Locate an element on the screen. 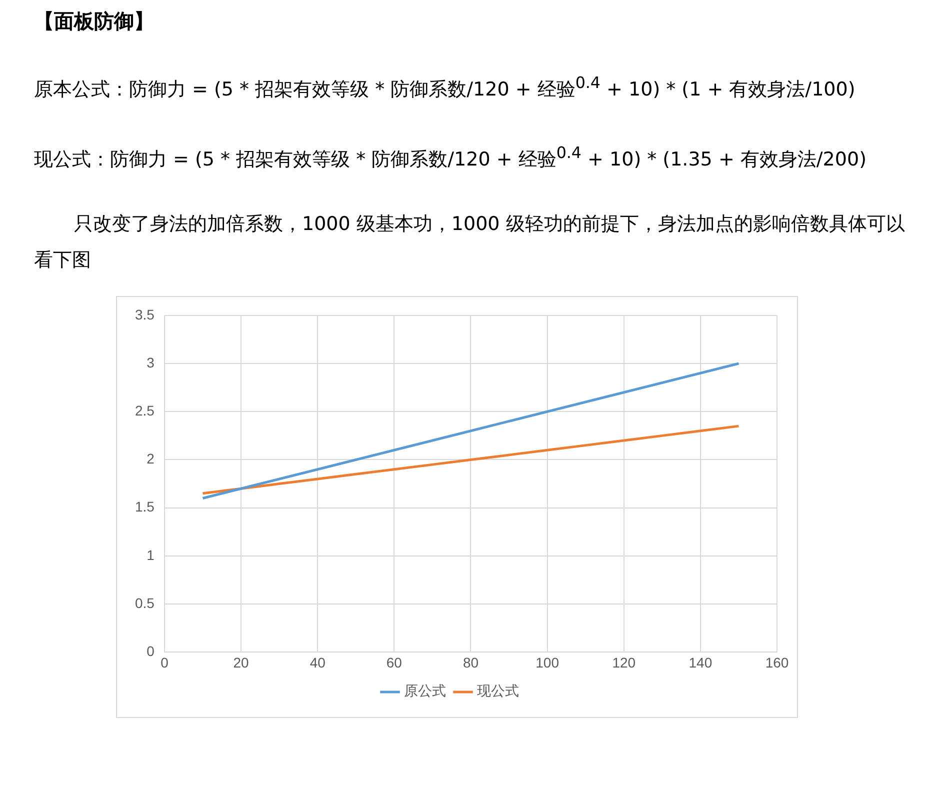  y-tick-label: 3.5 is located at coordinates (144, 314).